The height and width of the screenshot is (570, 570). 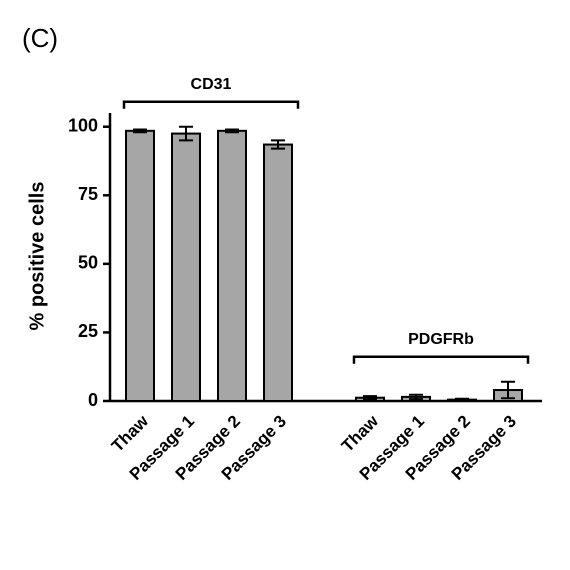 What do you see at coordinates (83, 125) in the screenshot?
I see `y-tick-label: 100` at bounding box center [83, 125].